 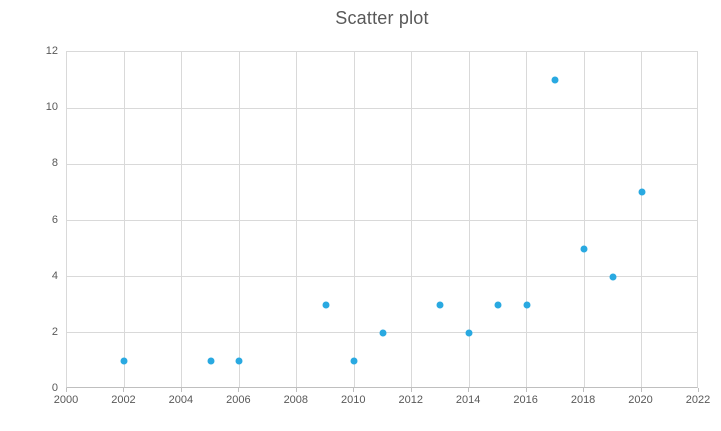 I want to click on x-axis-tick-label: 2008, so click(x=296, y=400).